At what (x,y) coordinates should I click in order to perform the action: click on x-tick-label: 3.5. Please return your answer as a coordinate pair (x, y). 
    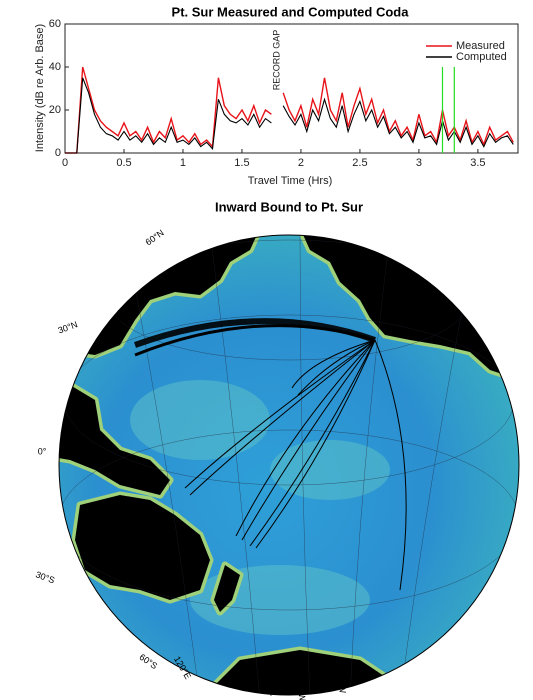
    Looking at the image, I should click on (477, 163).